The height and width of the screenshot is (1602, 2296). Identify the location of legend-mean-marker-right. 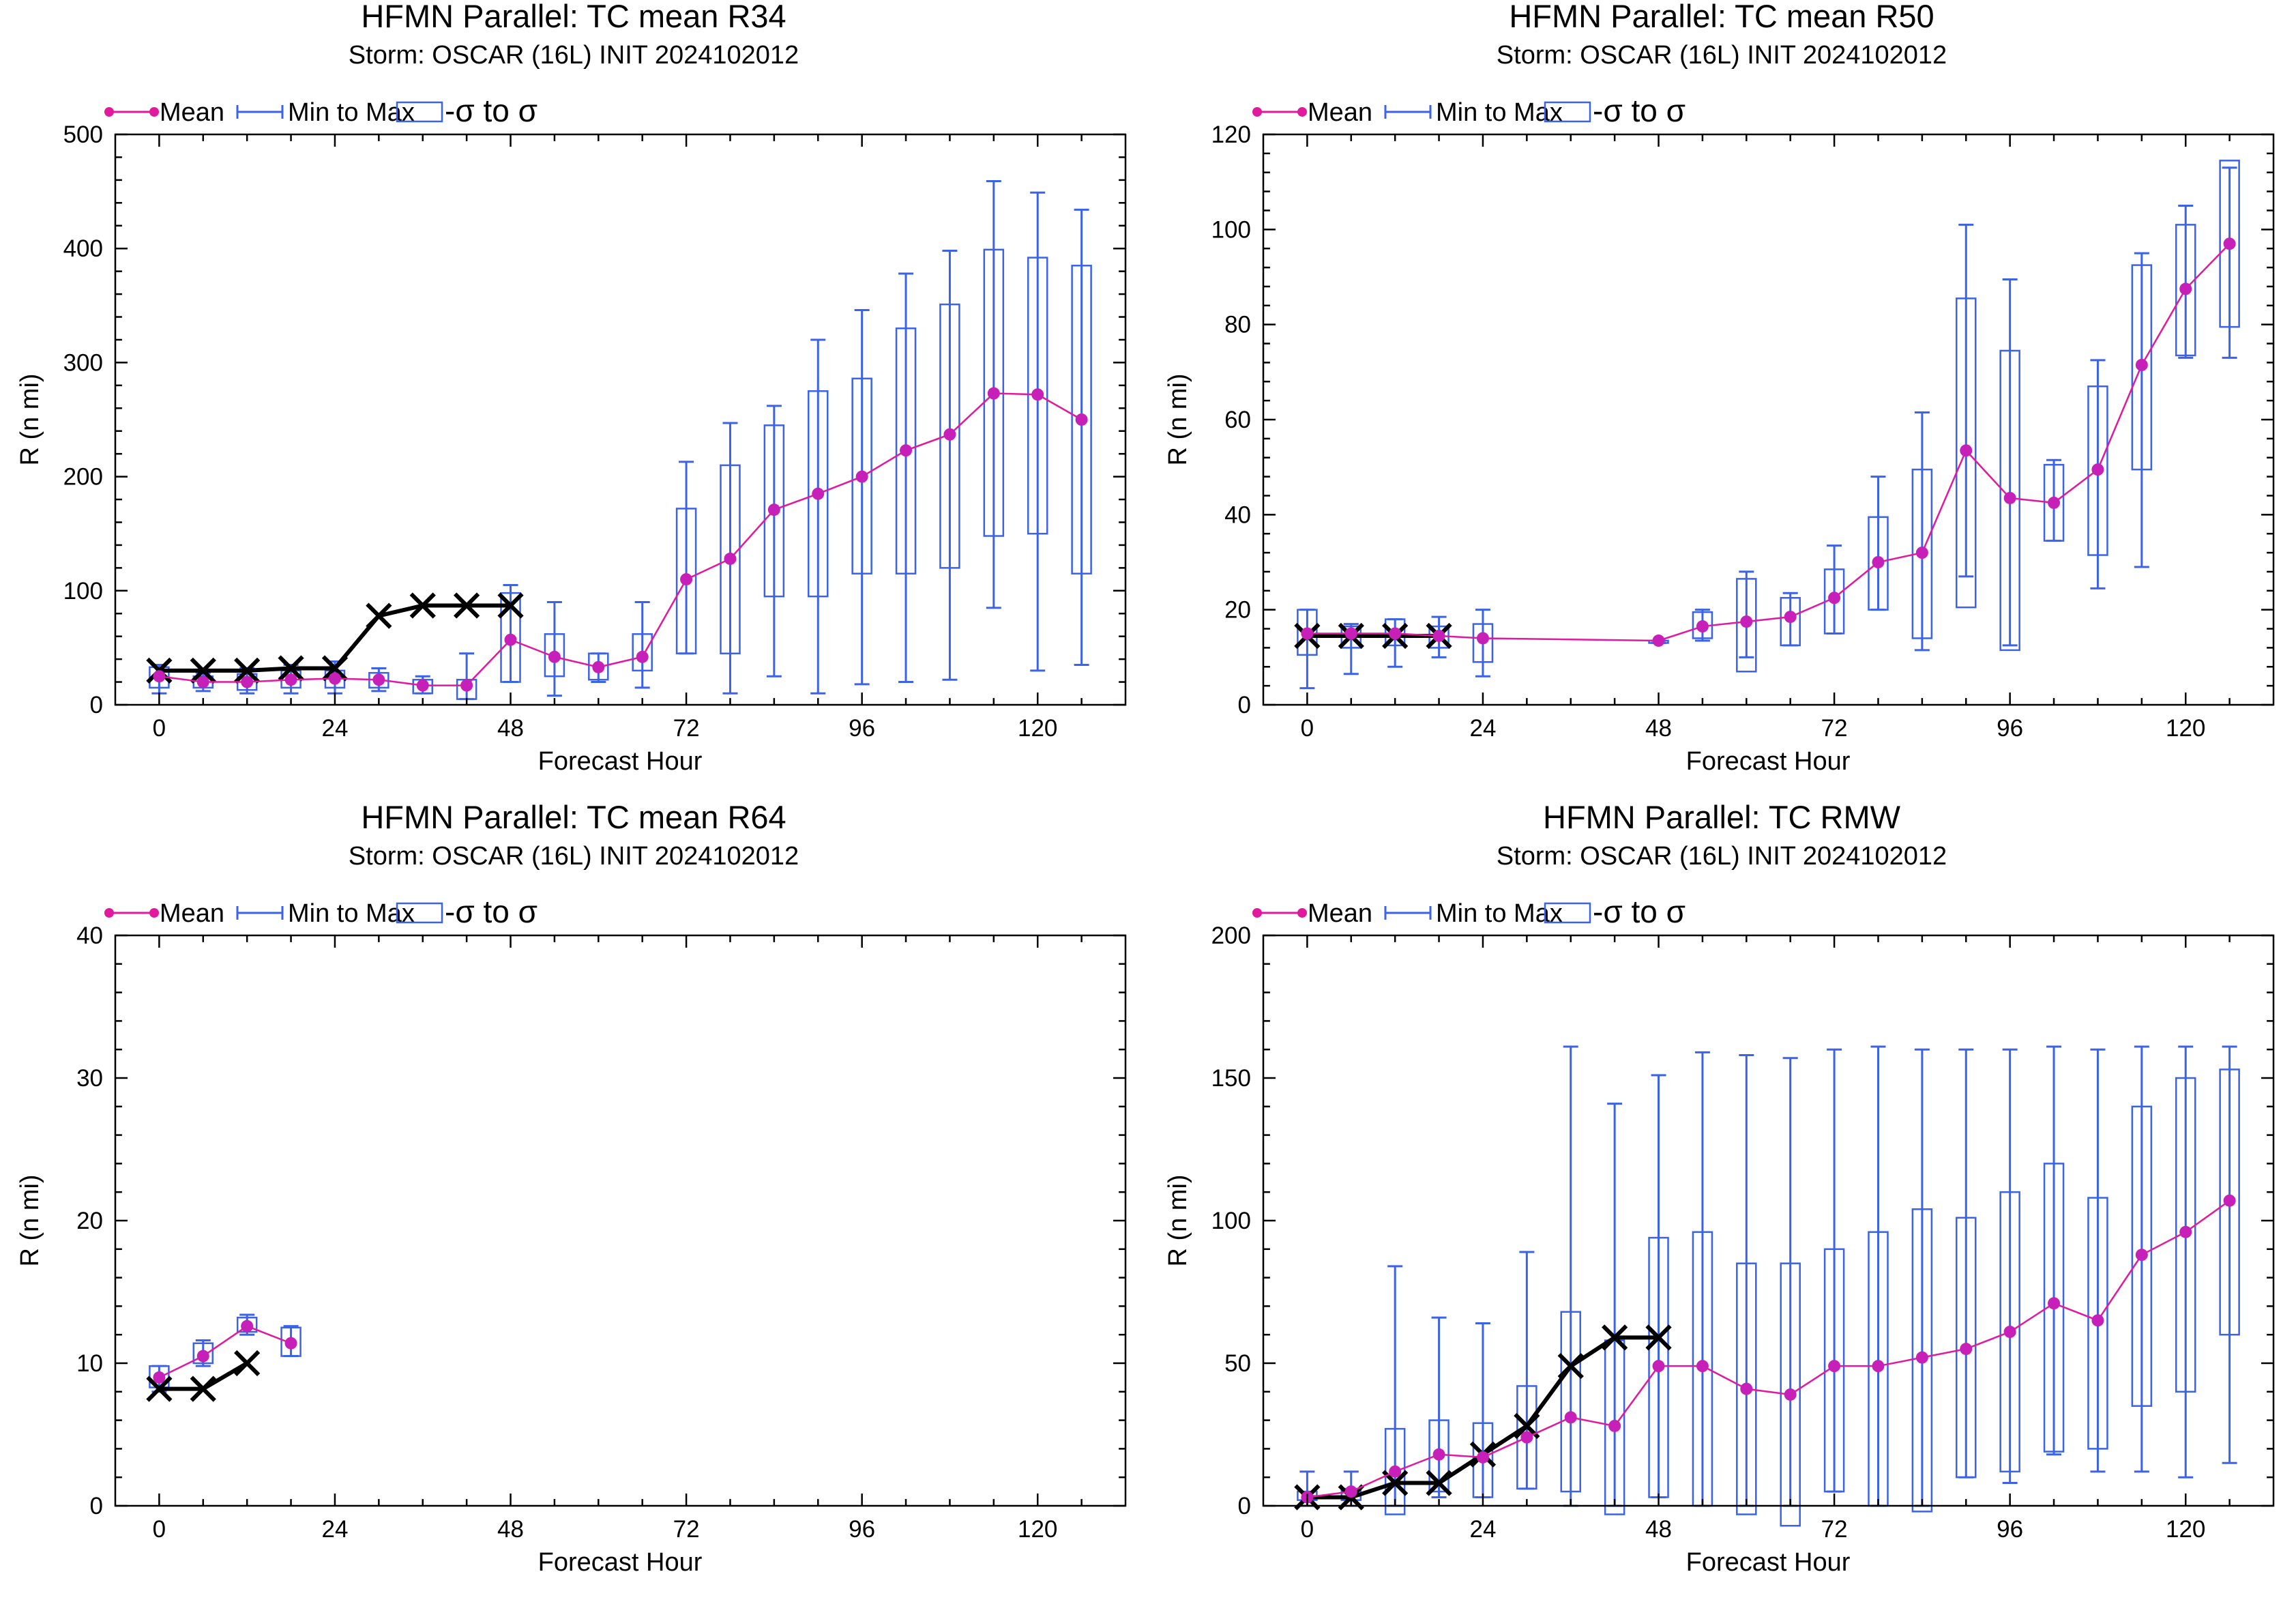
(1302, 913).